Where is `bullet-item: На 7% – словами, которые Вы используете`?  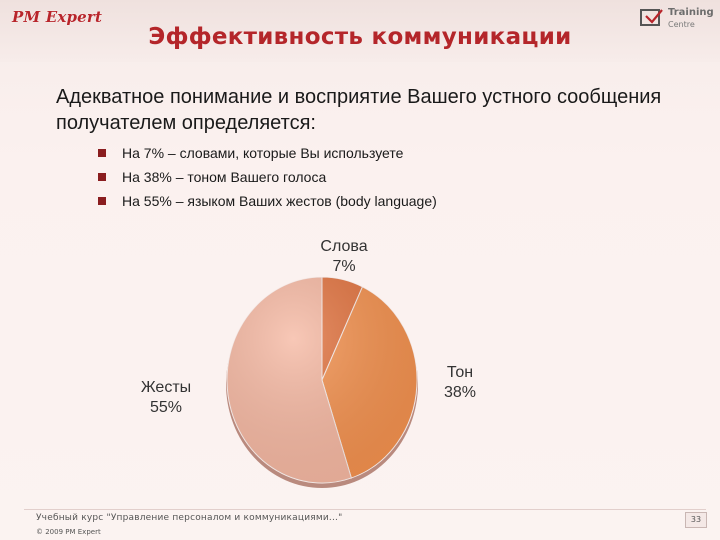
bullet-item: На 7% – словами, которые Вы используете is located at coordinates (267, 156).